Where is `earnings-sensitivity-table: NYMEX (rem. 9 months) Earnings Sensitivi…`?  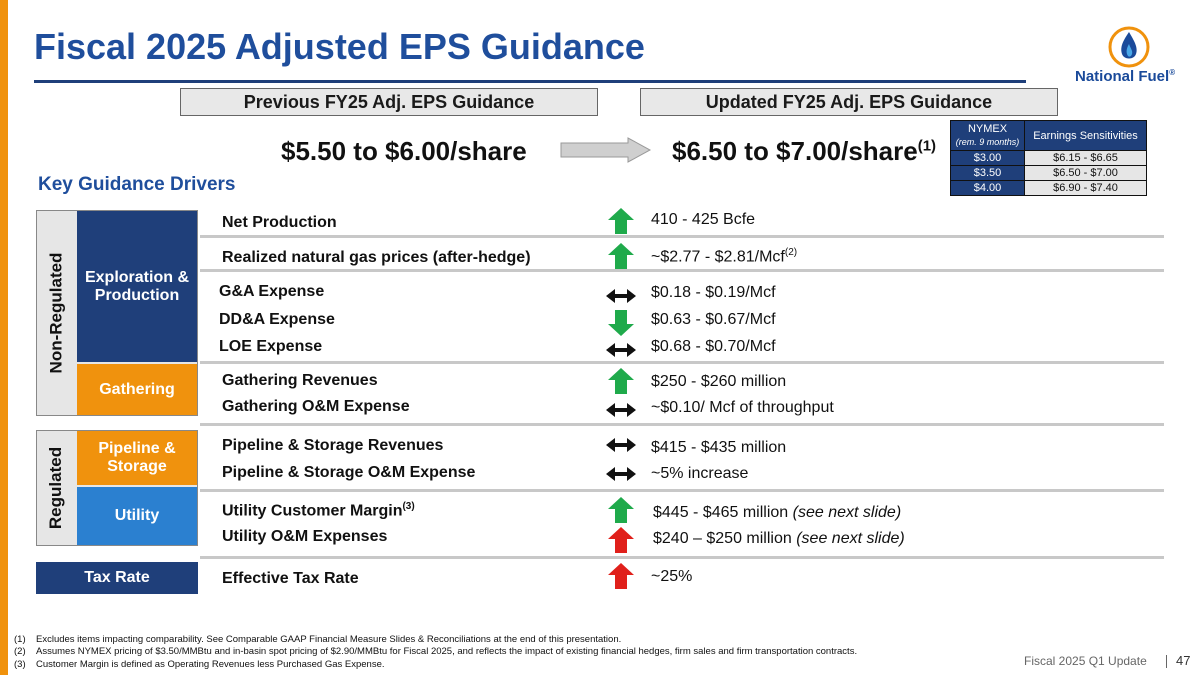
earnings-sensitivity-table: NYMEX (rem. 9 months) Earnings Sensitivi… is located at coordinates (1048, 158).